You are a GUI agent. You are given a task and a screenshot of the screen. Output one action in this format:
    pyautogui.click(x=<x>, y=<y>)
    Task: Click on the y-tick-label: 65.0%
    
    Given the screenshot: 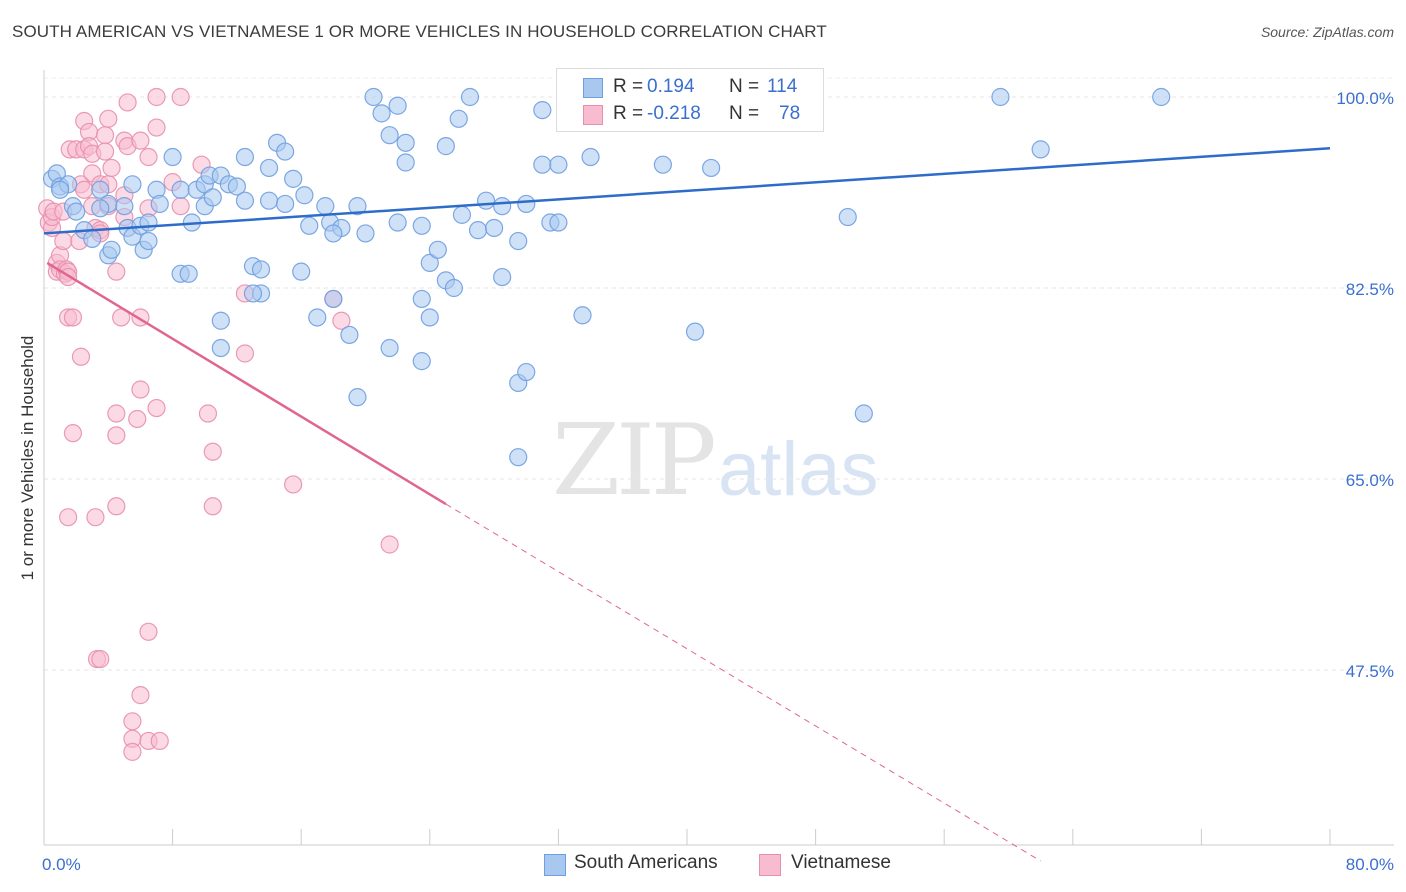 What is the action you would take?
    pyautogui.click(x=1370, y=480)
    